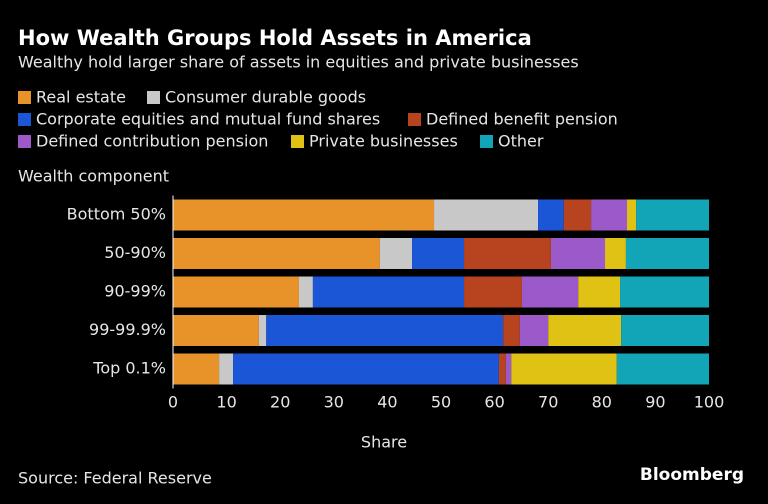  I want to click on logo: Bloomberg, so click(692, 475).